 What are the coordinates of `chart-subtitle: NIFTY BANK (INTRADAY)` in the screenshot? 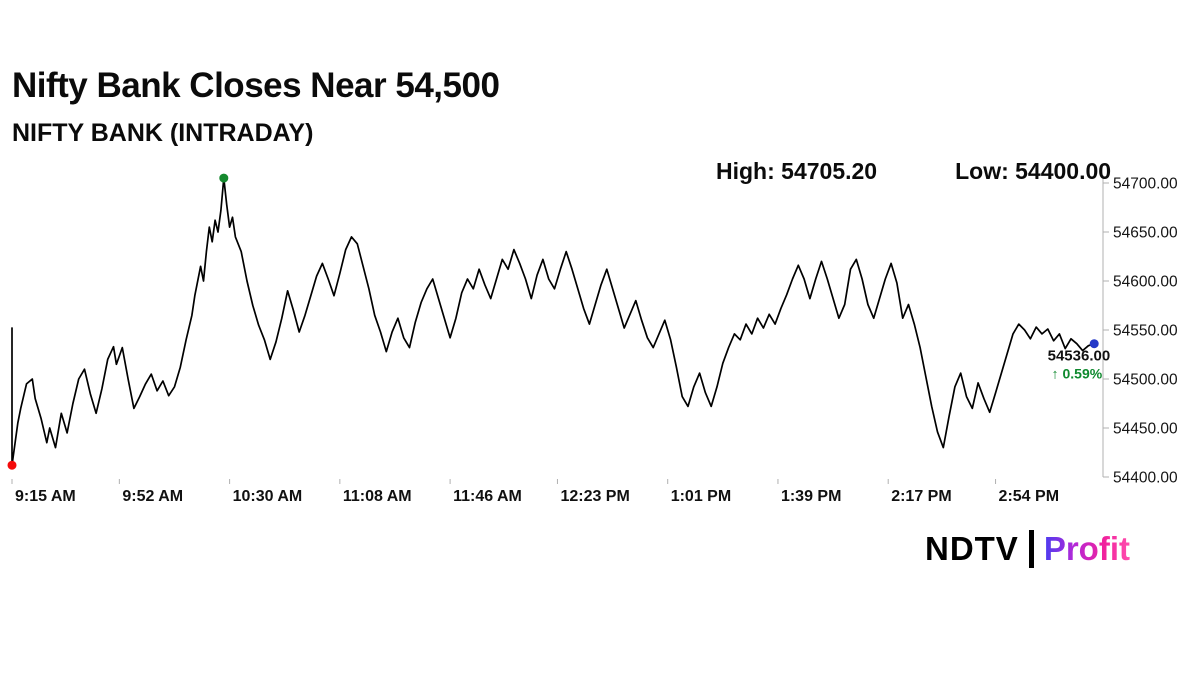 It's located at (163, 133).